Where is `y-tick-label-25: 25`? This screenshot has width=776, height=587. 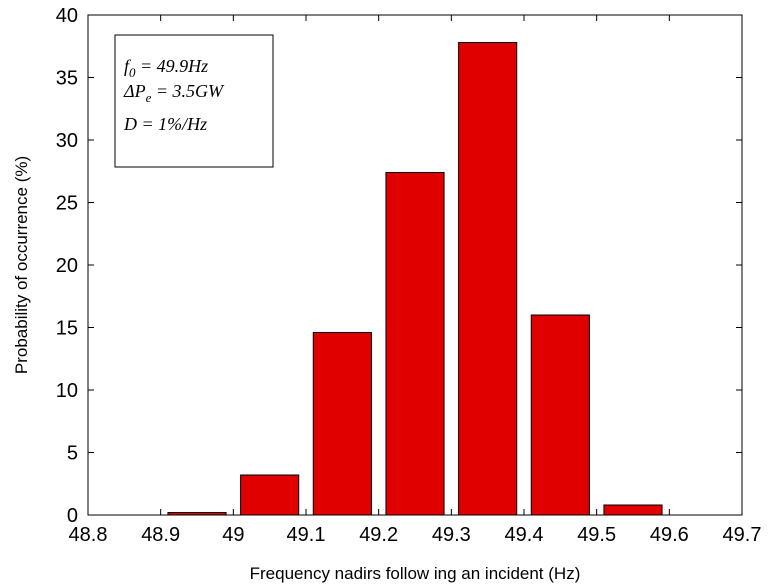
y-tick-label-25: 25 is located at coordinates (67, 204).